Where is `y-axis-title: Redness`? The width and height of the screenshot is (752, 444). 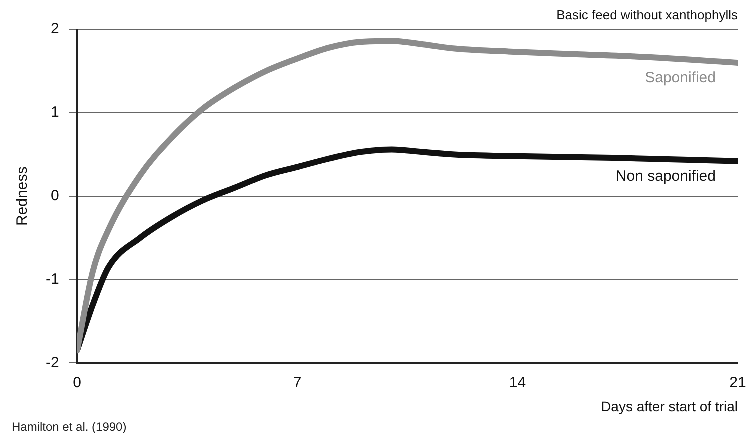 y-axis-title: Redness is located at coordinates (23, 196).